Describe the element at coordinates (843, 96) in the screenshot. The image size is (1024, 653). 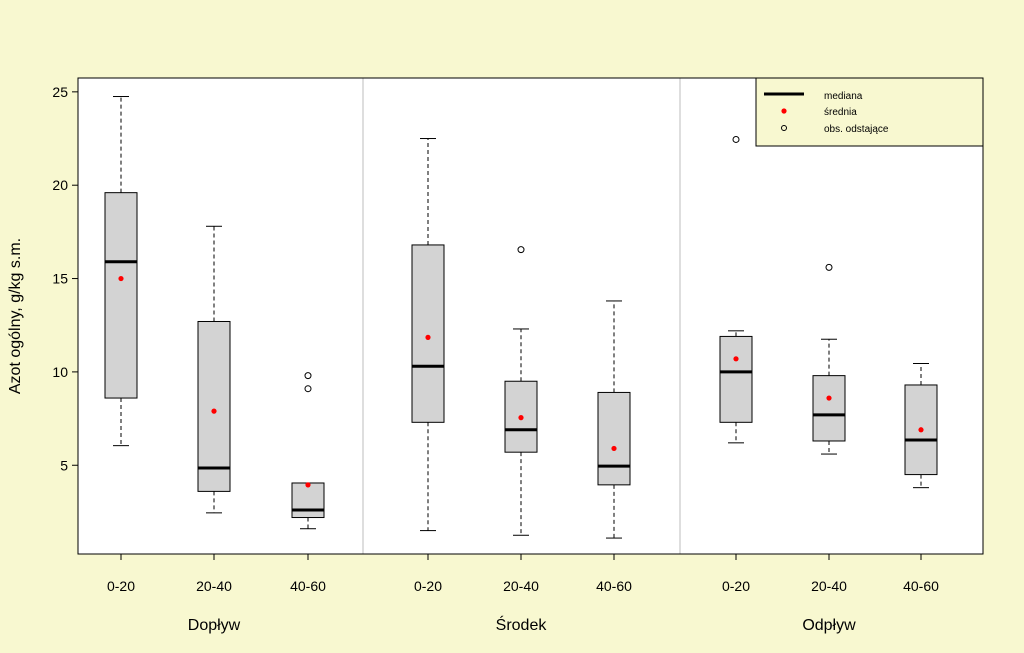
I see `legend-label: mediana` at that location.